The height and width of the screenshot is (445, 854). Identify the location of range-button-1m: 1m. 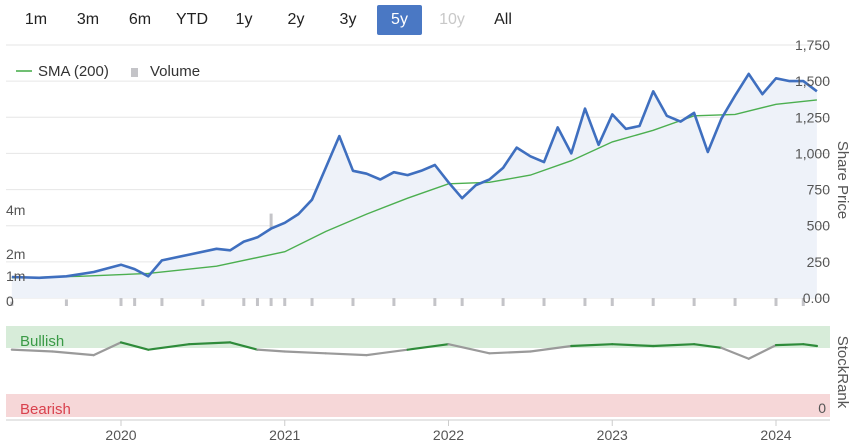
(36, 19).